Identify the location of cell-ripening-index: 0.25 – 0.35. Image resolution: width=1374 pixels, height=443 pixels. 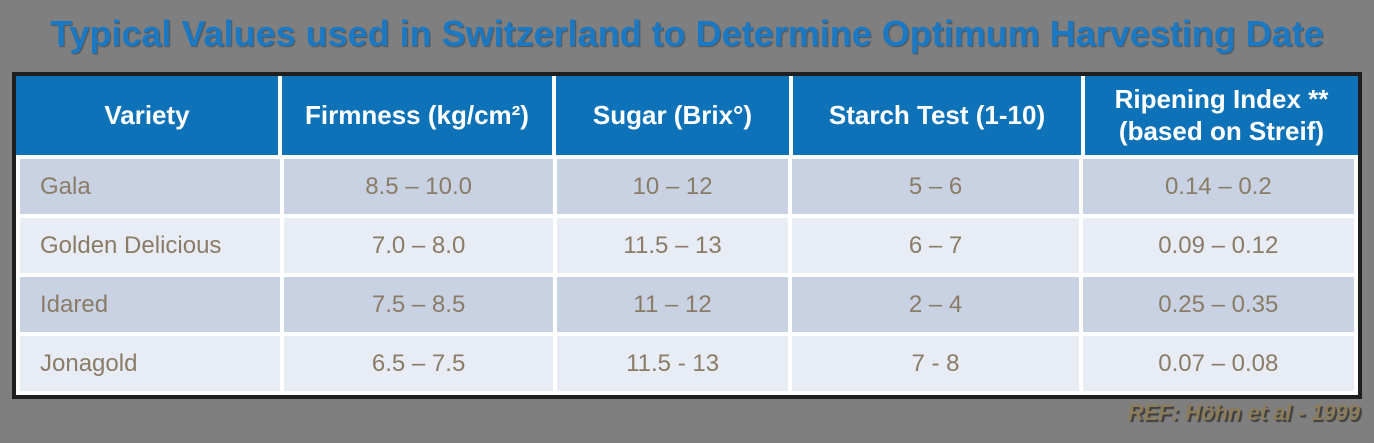
(1218, 304).